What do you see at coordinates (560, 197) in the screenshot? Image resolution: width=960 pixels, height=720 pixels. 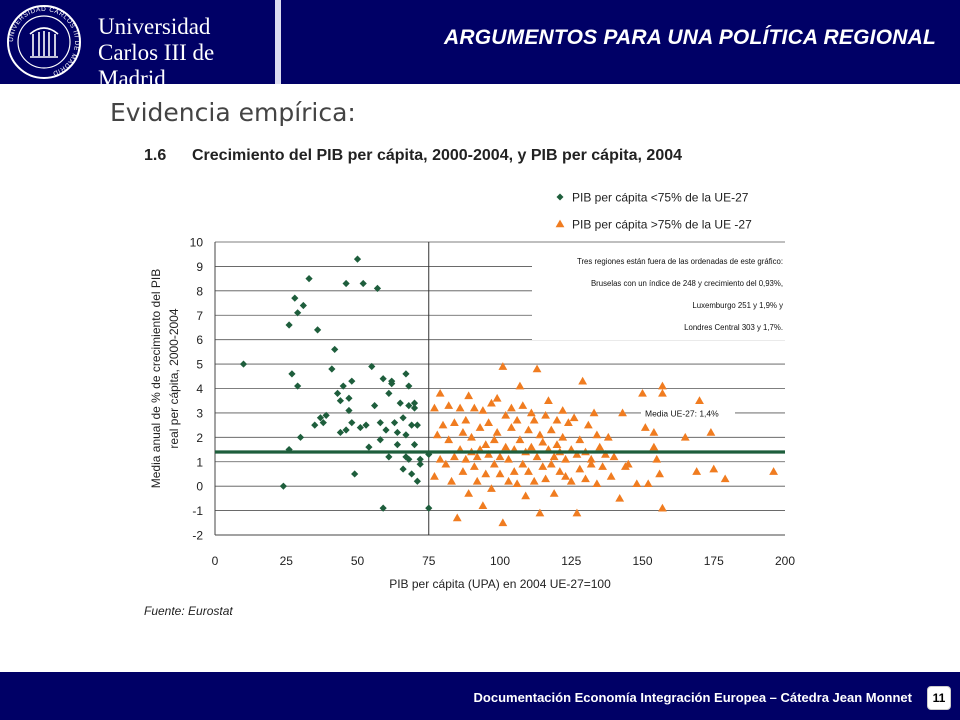 I see `legend-marker-low` at bounding box center [560, 197].